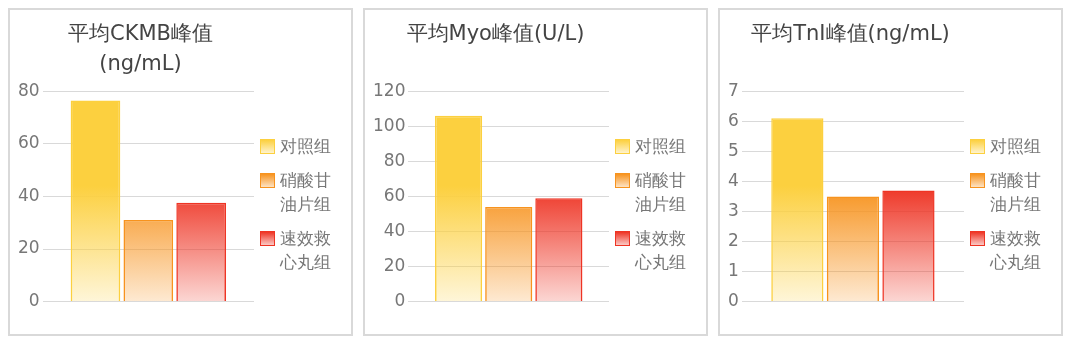 The image size is (1080, 349). I want to click on y-tick-label: 6, so click(733, 119).